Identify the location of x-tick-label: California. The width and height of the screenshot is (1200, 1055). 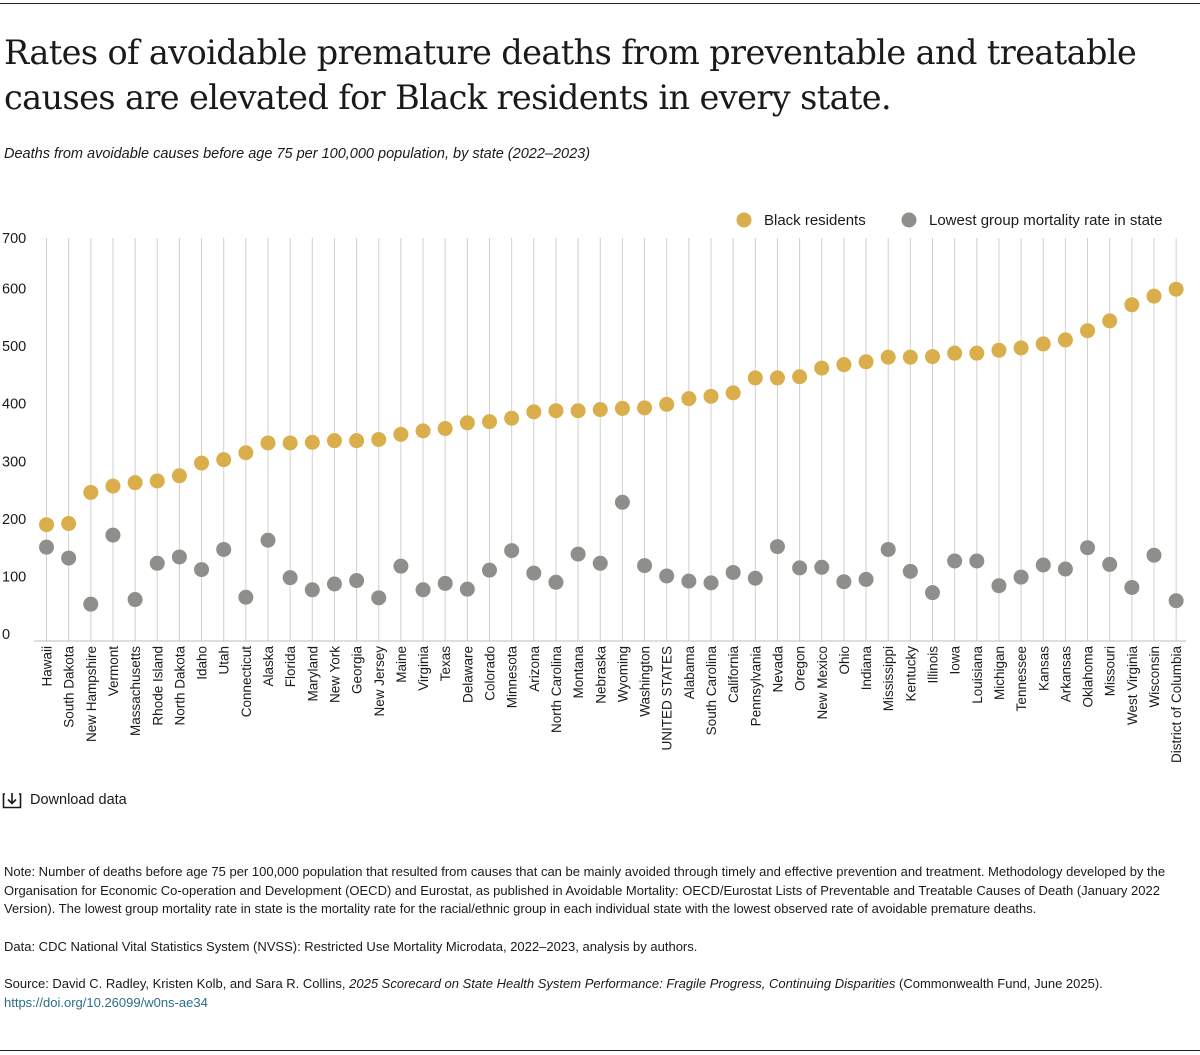
(733, 675).